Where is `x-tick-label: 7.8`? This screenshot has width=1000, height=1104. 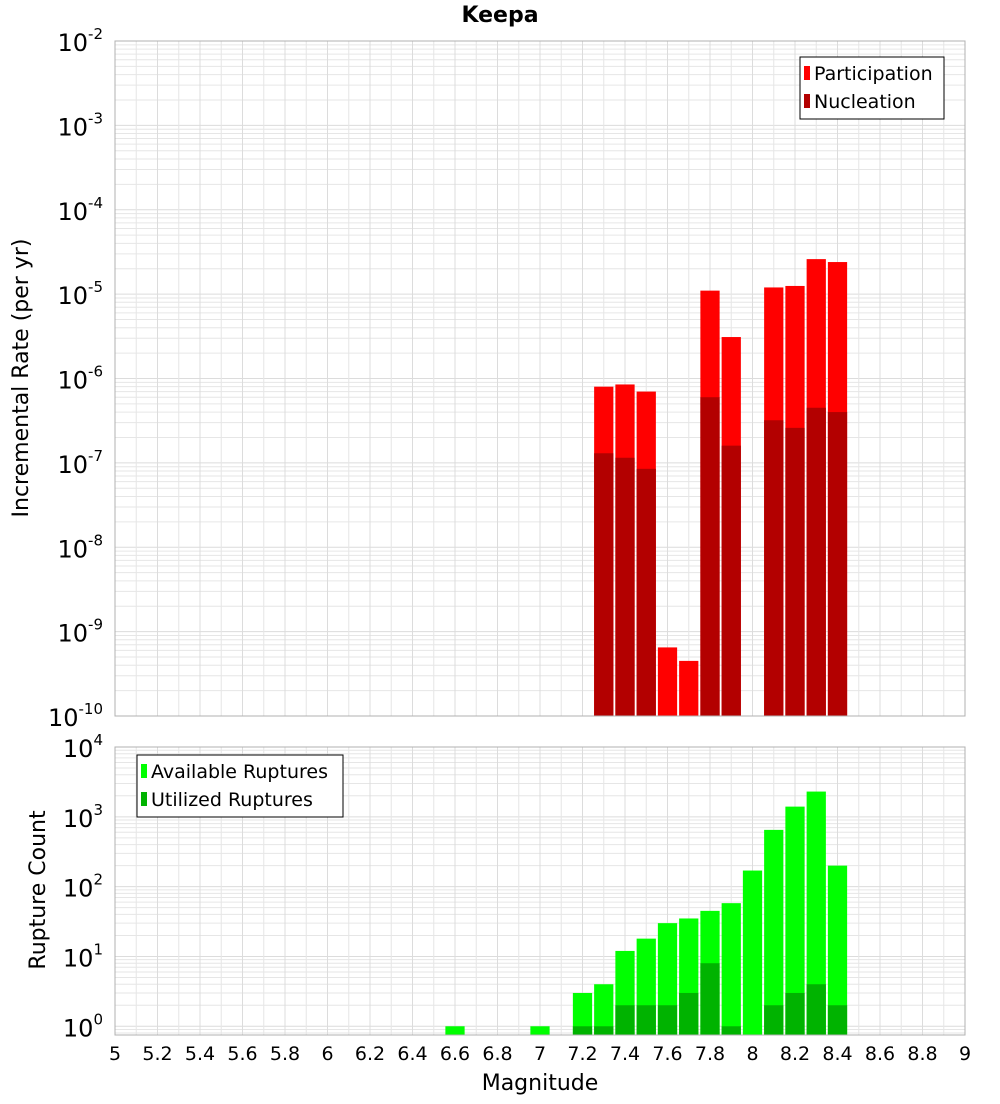
x-tick-label: 7.8 is located at coordinates (710, 1054).